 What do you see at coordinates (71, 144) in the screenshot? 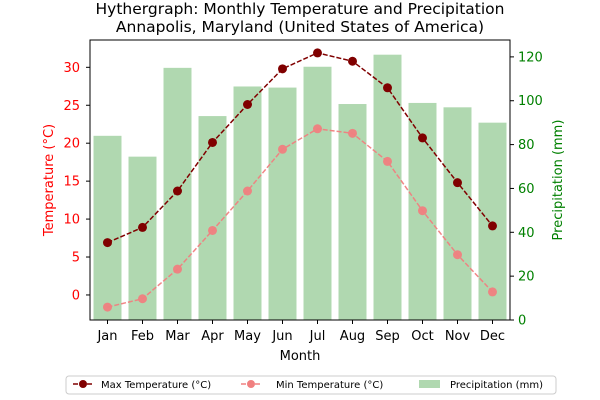
I see `y-left-tick-label: 20` at bounding box center [71, 144].